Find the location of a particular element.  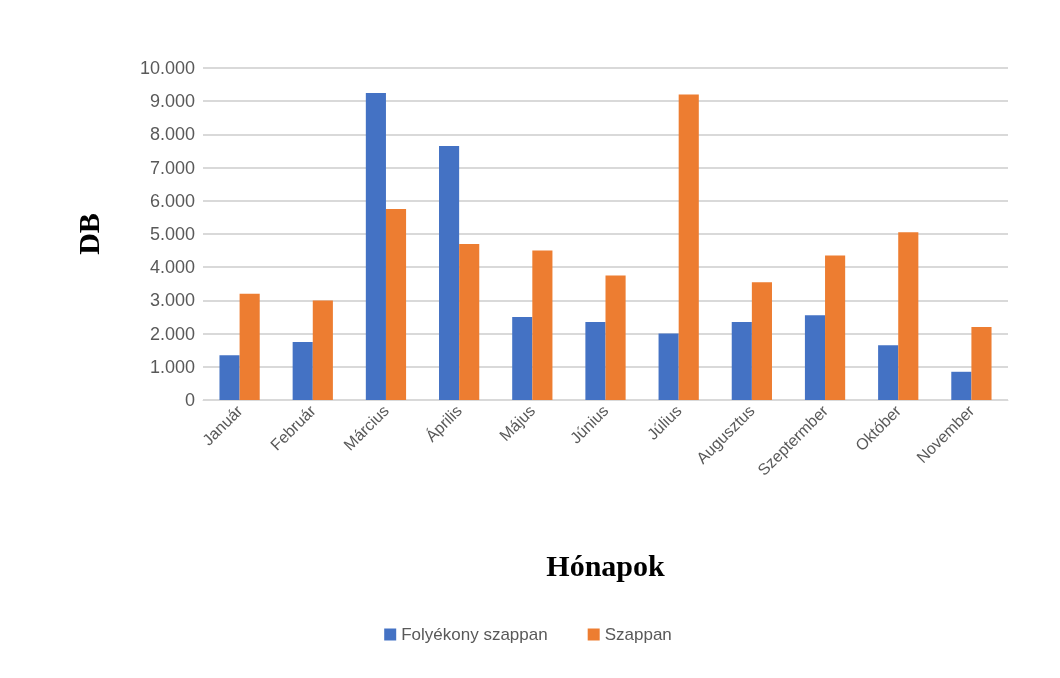

y-axis-title: DB is located at coordinates (88, 234).